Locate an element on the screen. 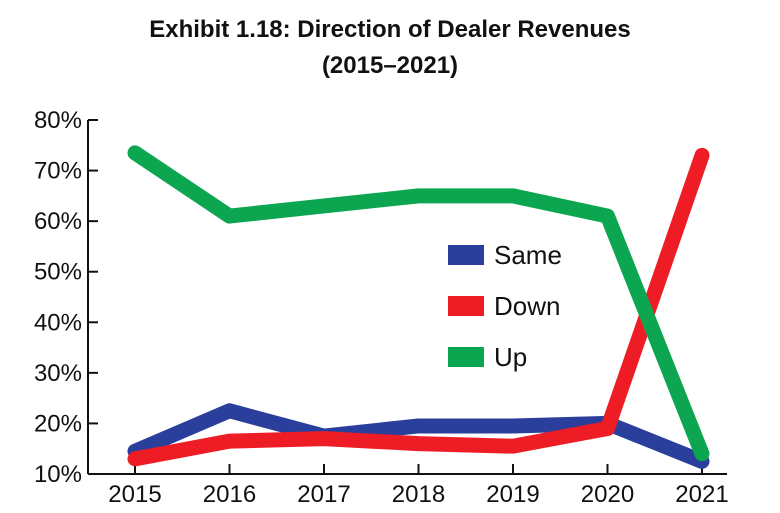 The height and width of the screenshot is (513, 780). chart-title-line2: (2015–2021) is located at coordinates (390, 65).